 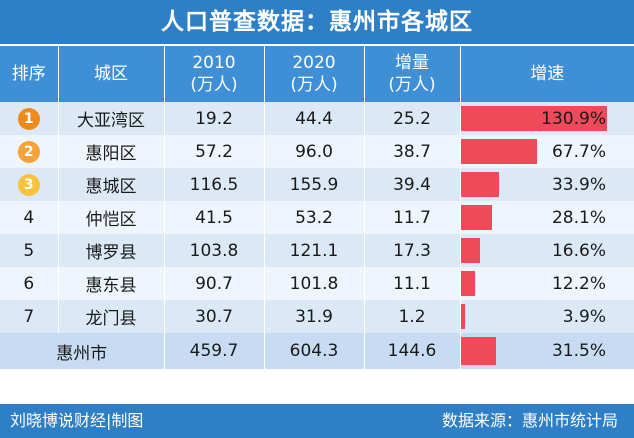 What do you see at coordinates (578, 283) in the screenshot?
I see `growth-label: 12.2%` at bounding box center [578, 283].